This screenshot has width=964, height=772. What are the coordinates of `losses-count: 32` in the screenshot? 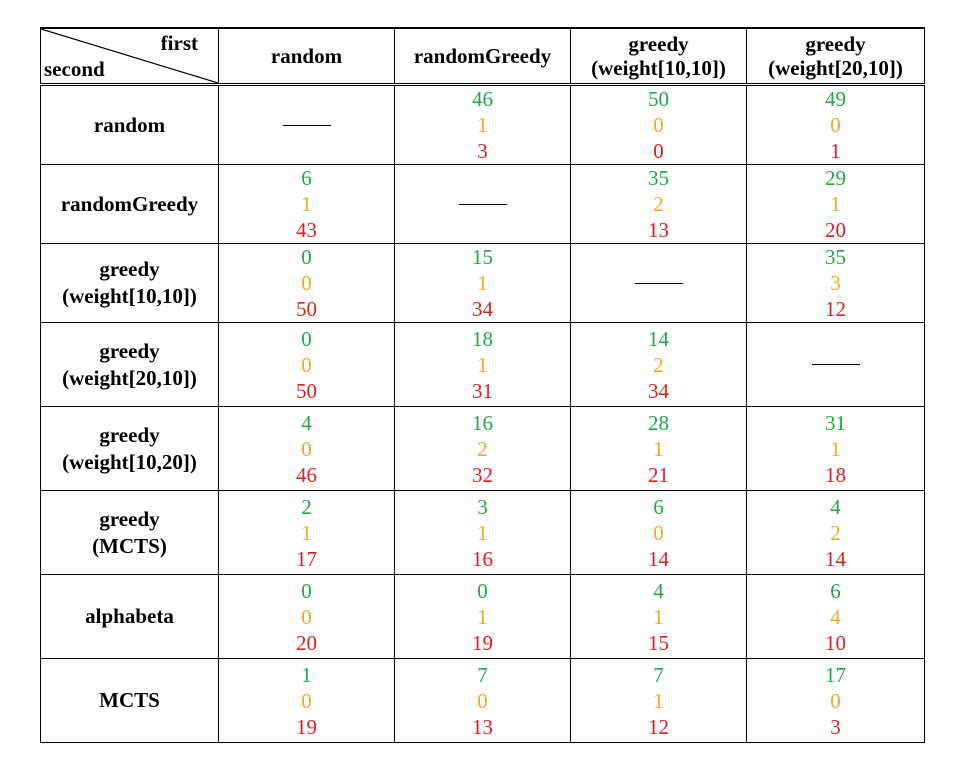 It's located at (482, 474).